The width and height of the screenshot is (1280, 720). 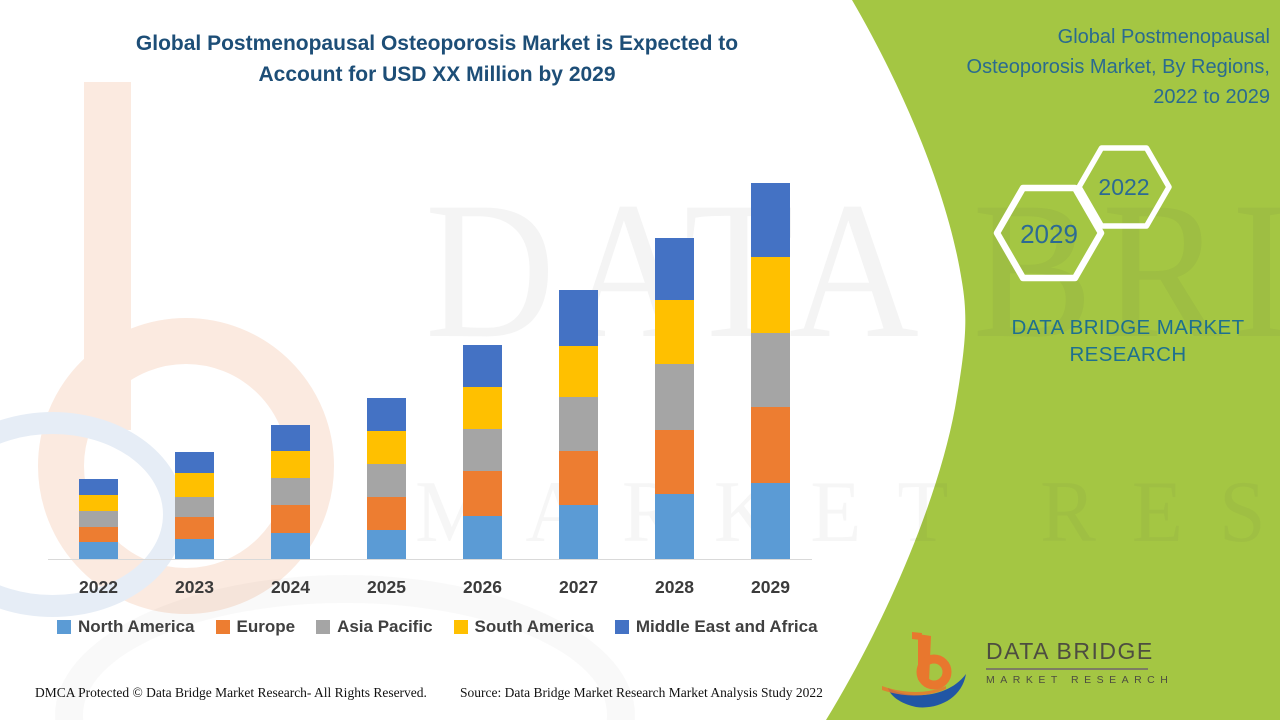 What do you see at coordinates (136, 626) in the screenshot?
I see `legend-label: North America` at bounding box center [136, 626].